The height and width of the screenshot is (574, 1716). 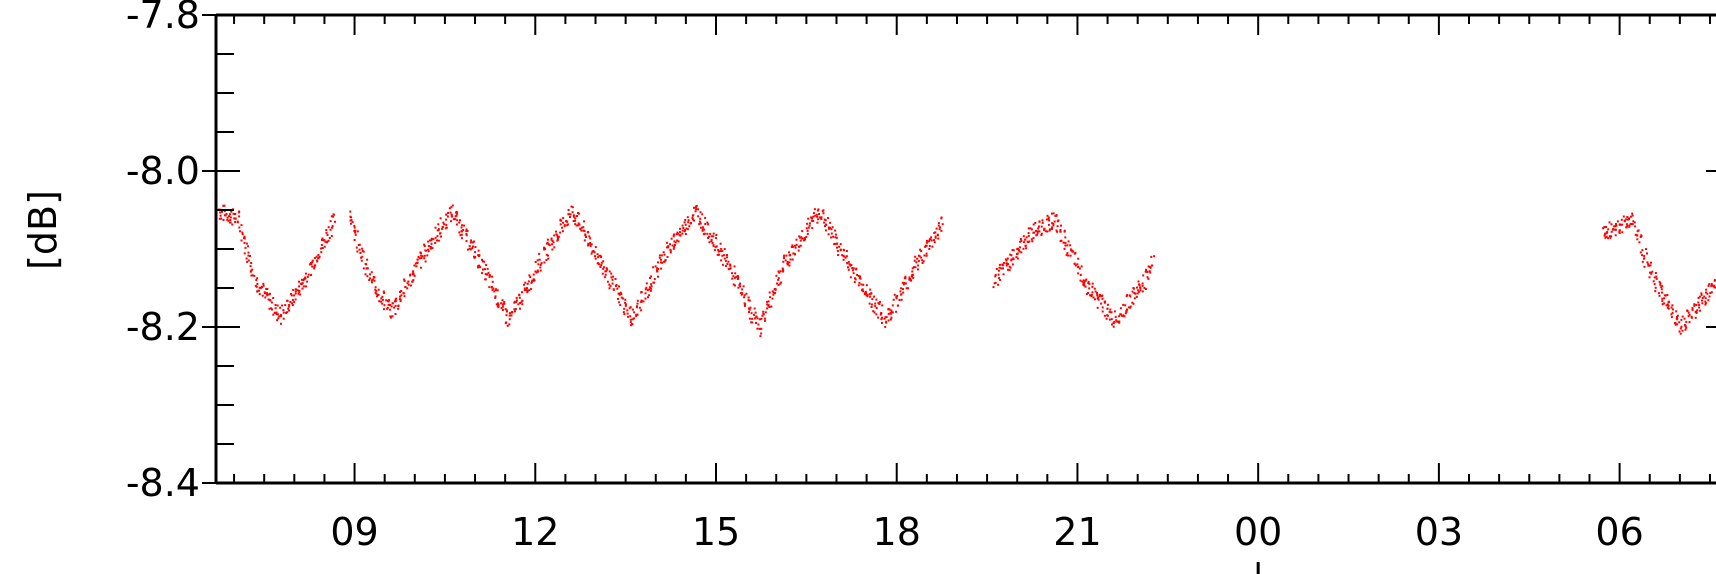 I want to click on x-tick-label: 09, so click(x=354, y=532).